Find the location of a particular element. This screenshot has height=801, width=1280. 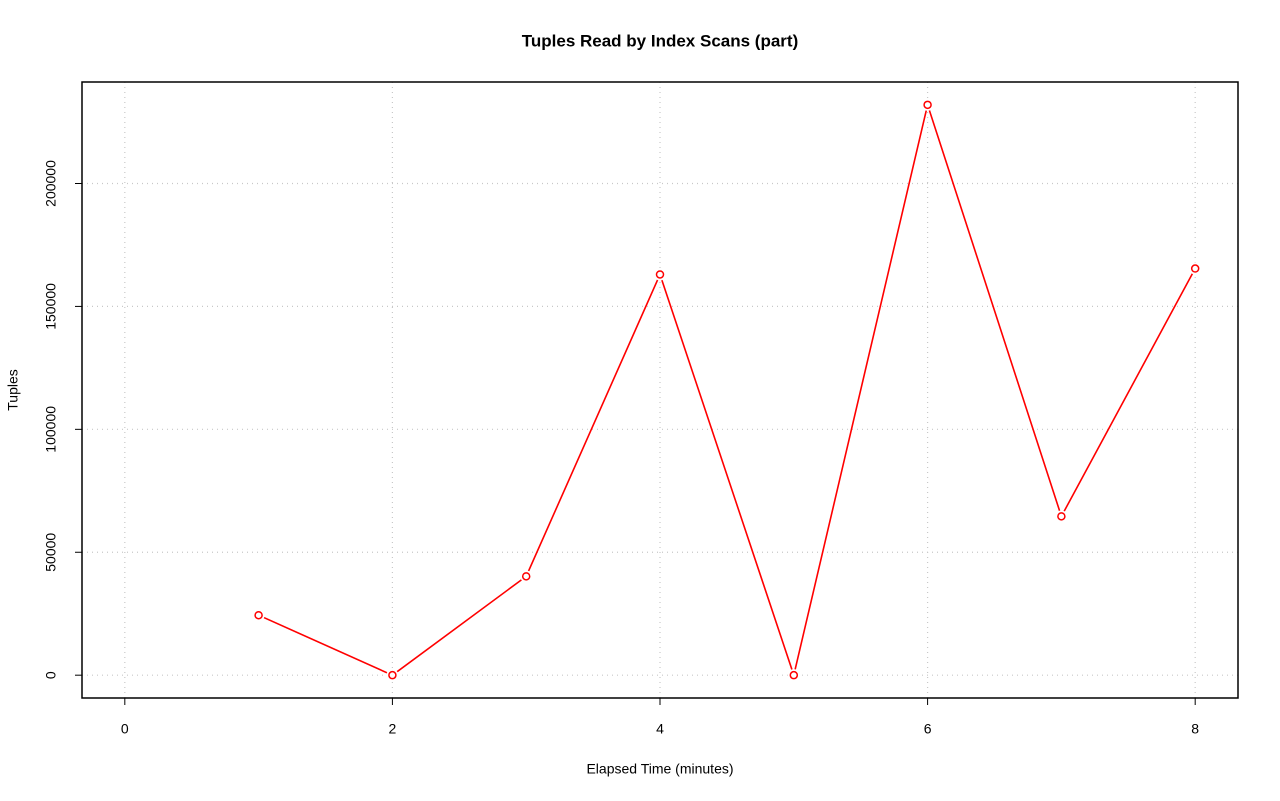

y-tick-label: 150000 is located at coordinates (51, 306).